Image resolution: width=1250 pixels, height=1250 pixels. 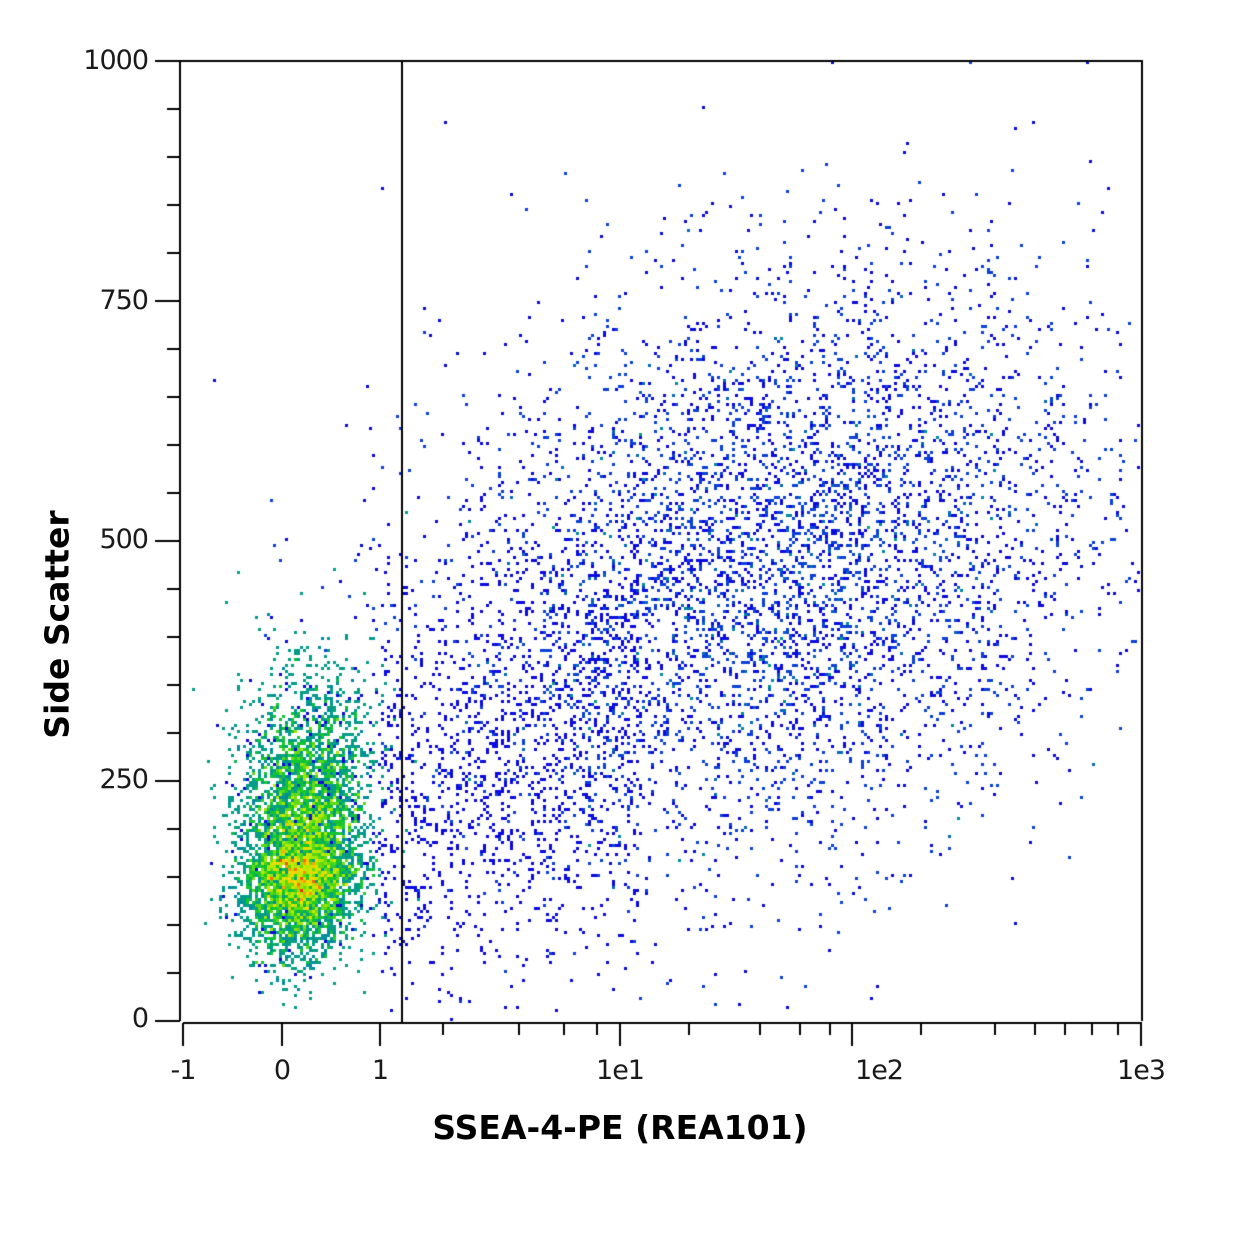 I want to click on x-tick-label-1e2: 1e2, so click(x=879, y=1070).